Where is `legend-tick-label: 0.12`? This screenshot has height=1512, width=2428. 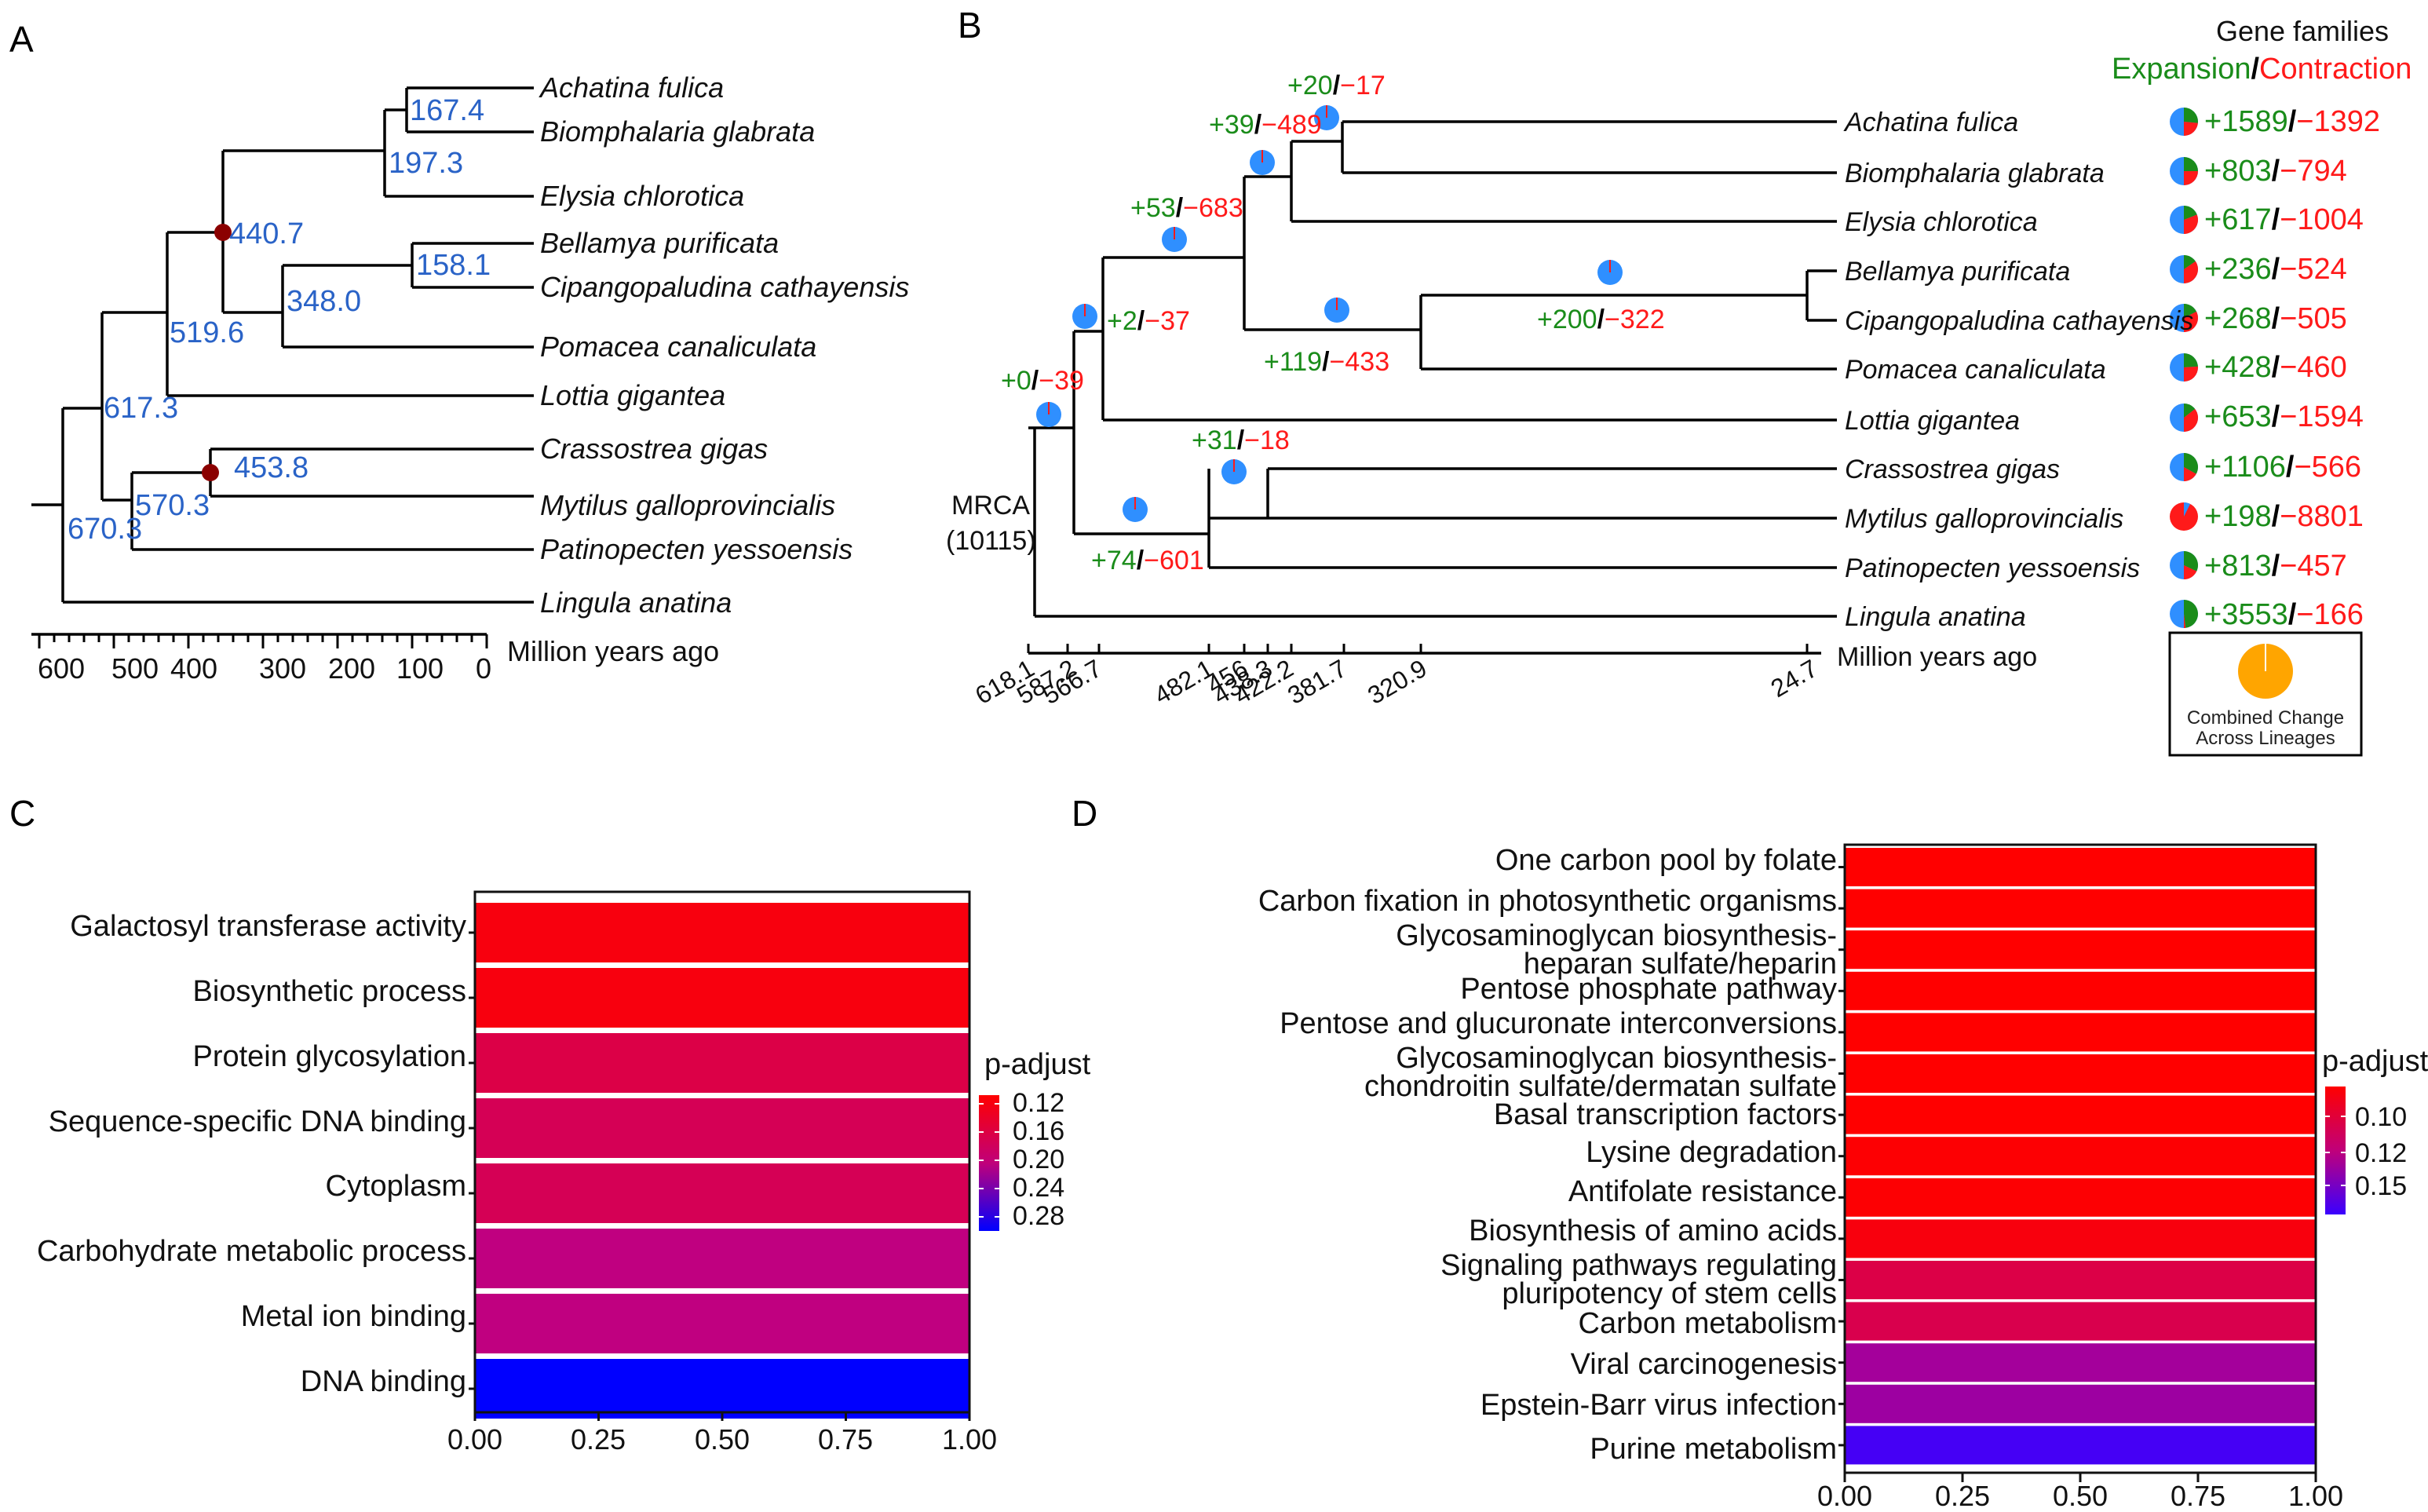 legend-tick-label: 0.12 is located at coordinates (2381, 1153).